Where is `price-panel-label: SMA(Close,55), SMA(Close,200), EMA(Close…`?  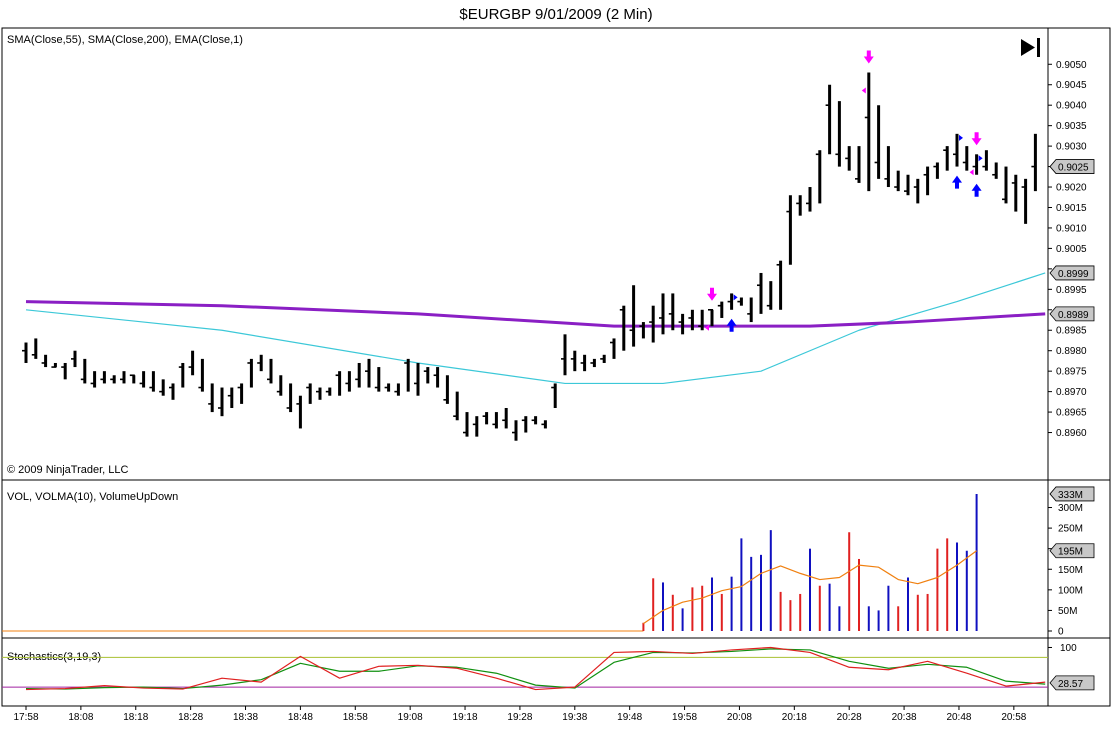 price-panel-label: SMA(Close,55), SMA(Close,200), EMA(Close… is located at coordinates (125, 40).